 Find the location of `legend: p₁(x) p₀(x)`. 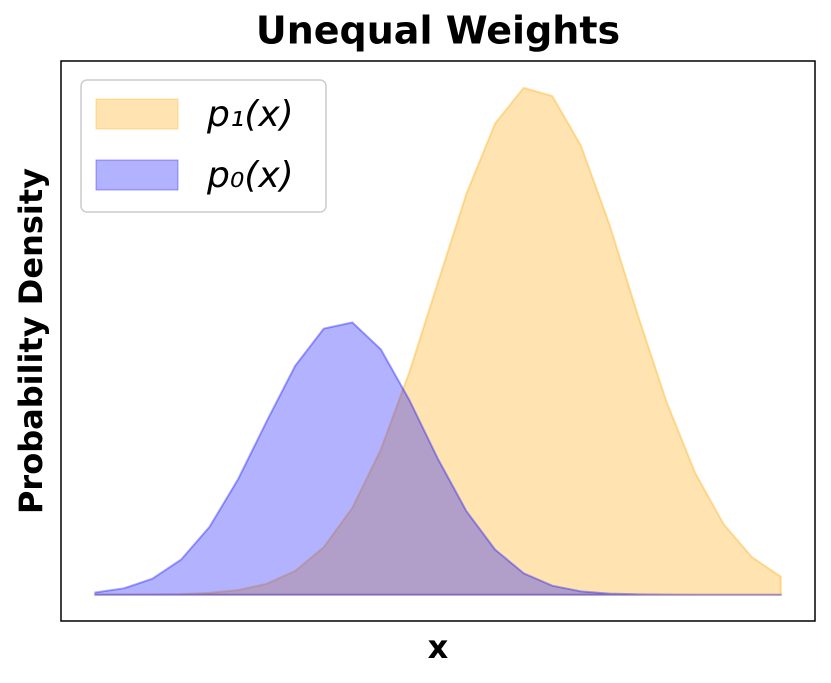

legend: p₁(x) p₀(x) is located at coordinates (203, 146).